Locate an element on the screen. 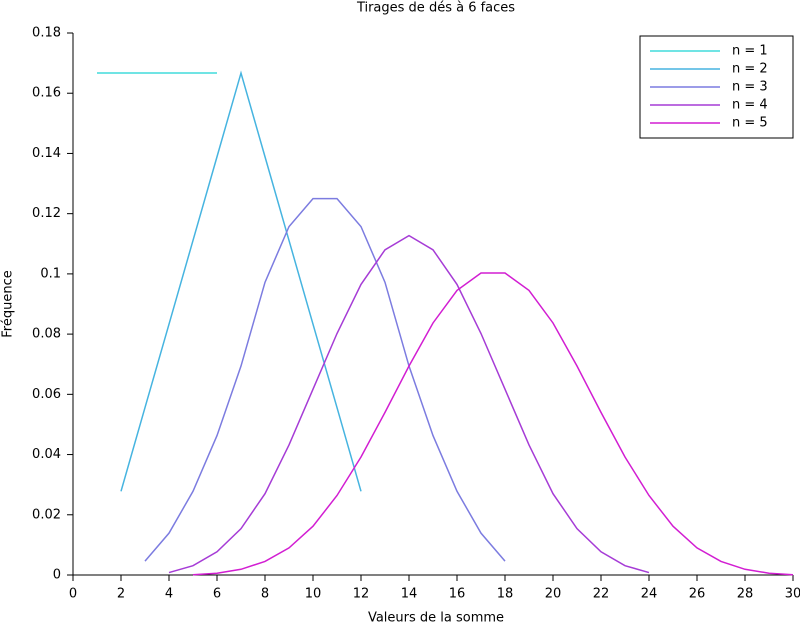 The image size is (800, 624). legend-label: n = 2 is located at coordinates (750, 69).